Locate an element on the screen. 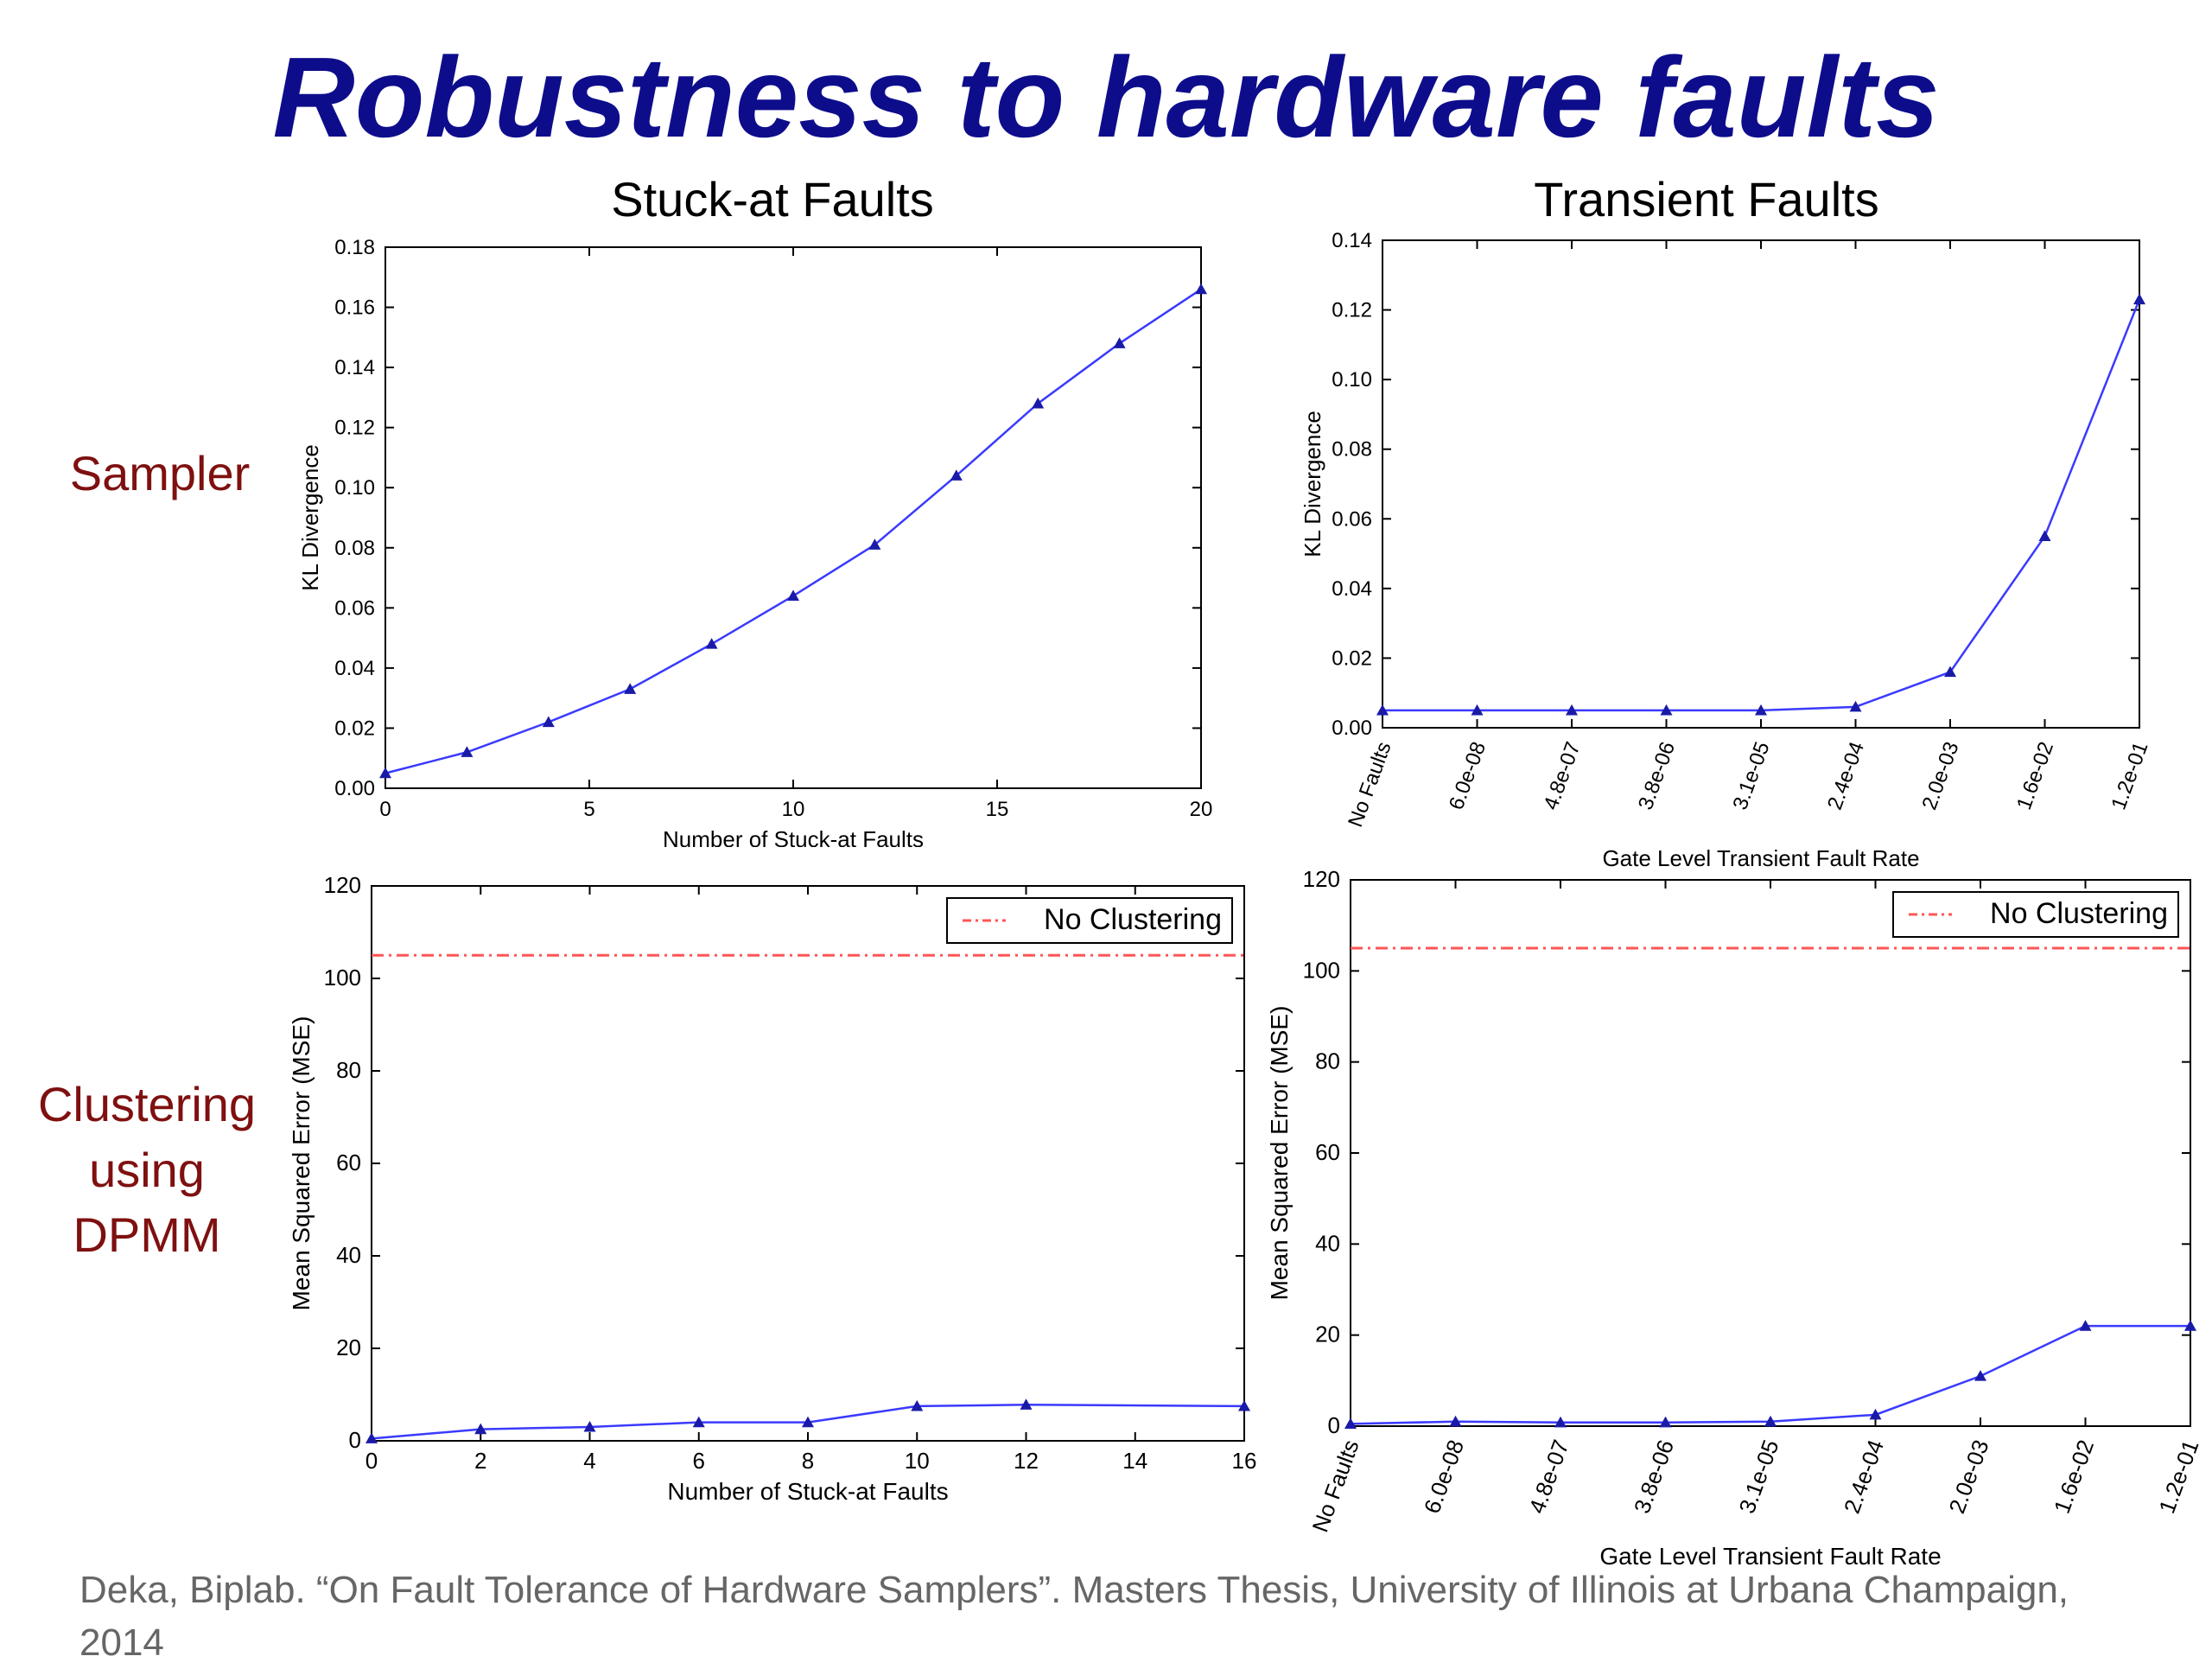 The width and height of the screenshot is (2212, 1669). y-tick-label: 0.04 is located at coordinates (354, 668).